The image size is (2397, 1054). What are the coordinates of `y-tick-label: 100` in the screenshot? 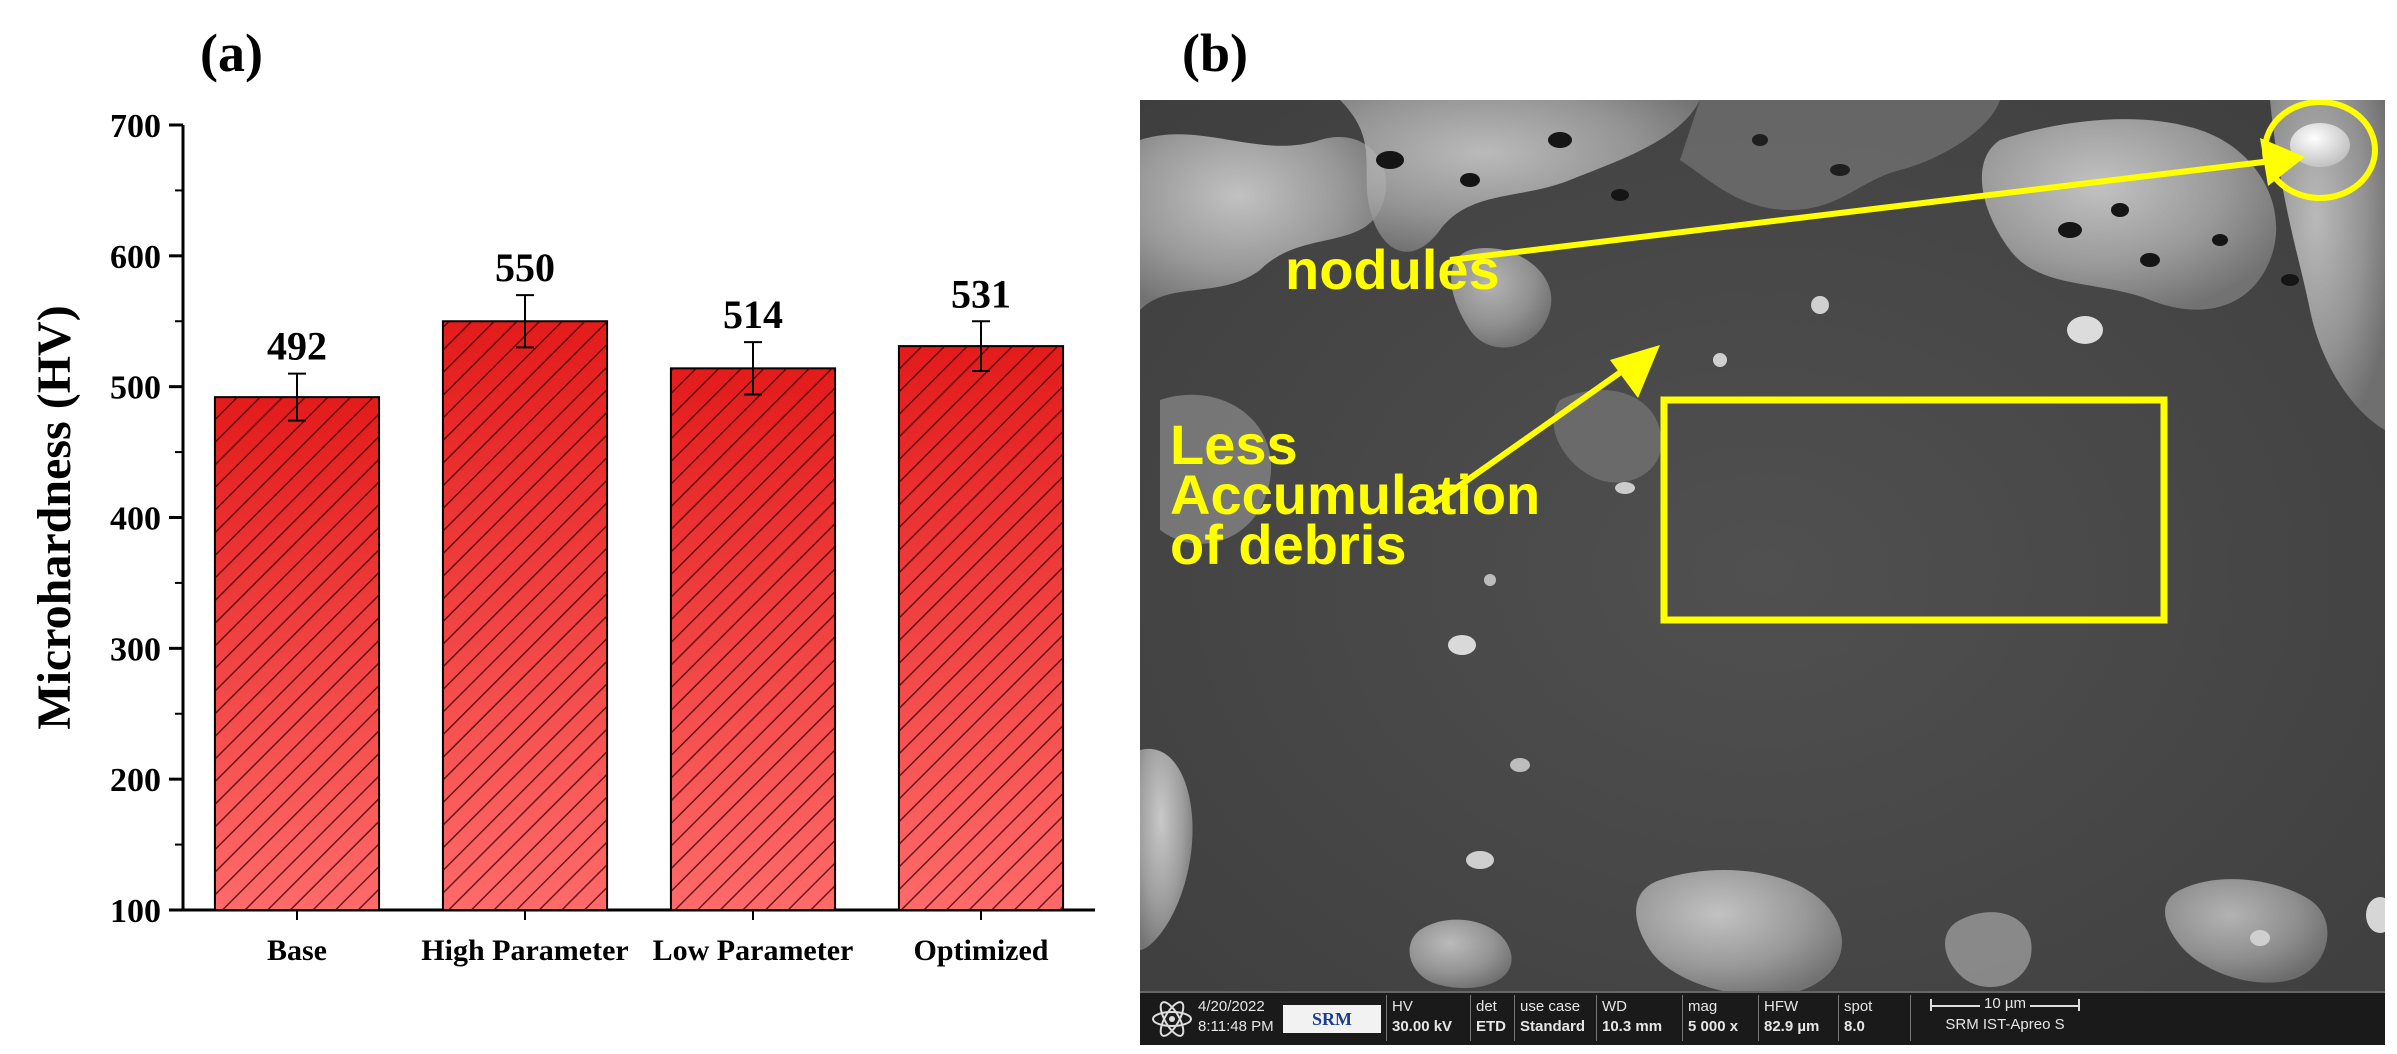 It's located at (135, 911).